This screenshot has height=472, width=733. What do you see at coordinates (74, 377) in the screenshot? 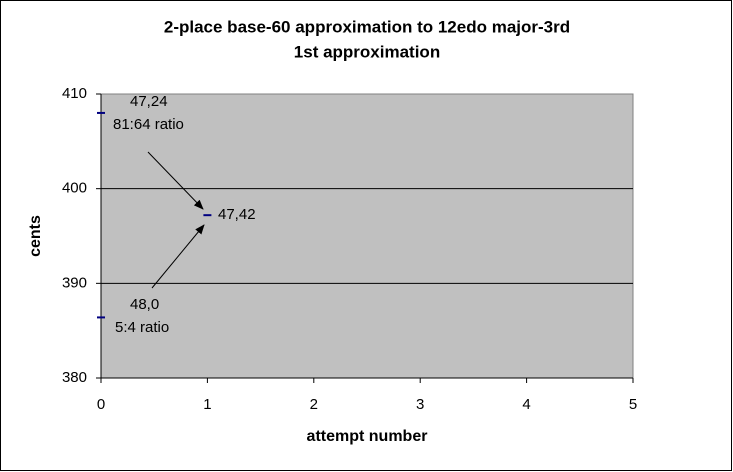
I see `y-tick-label: 380` at bounding box center [74, 377].